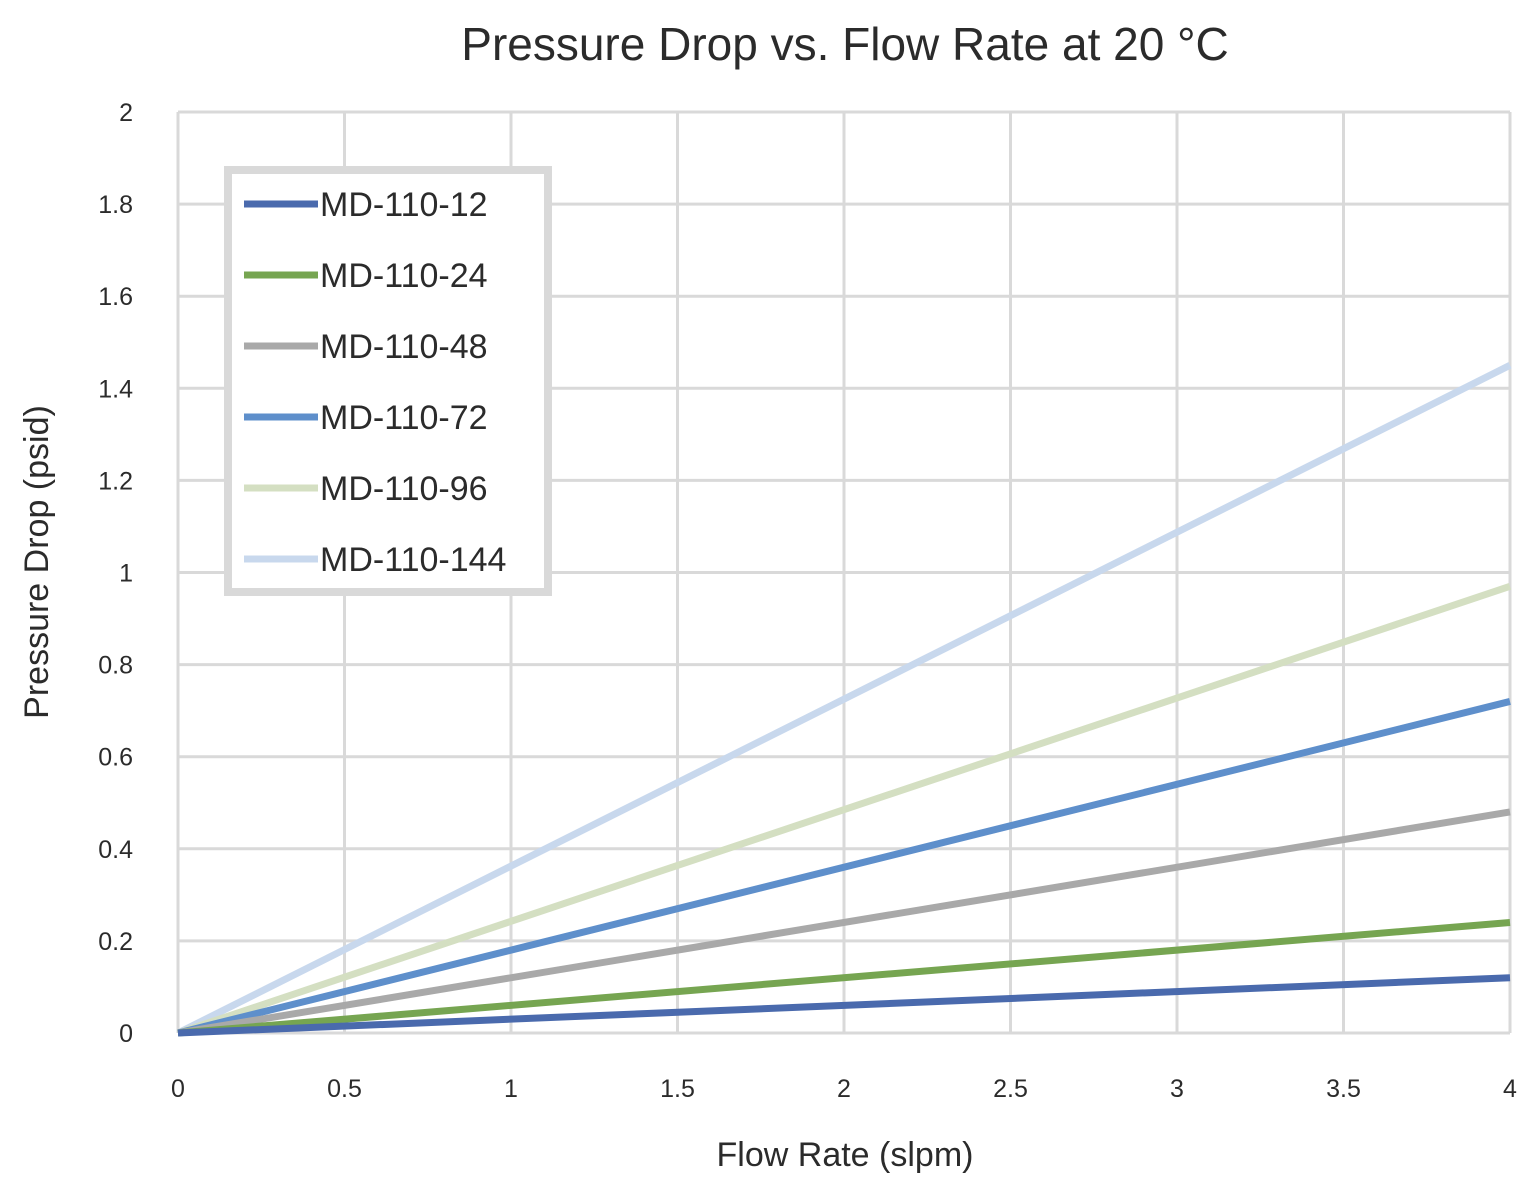 This screenshot has height=1179, width=1536. I want to click on x-tick-label: 3.5, so click(1343, 1089).